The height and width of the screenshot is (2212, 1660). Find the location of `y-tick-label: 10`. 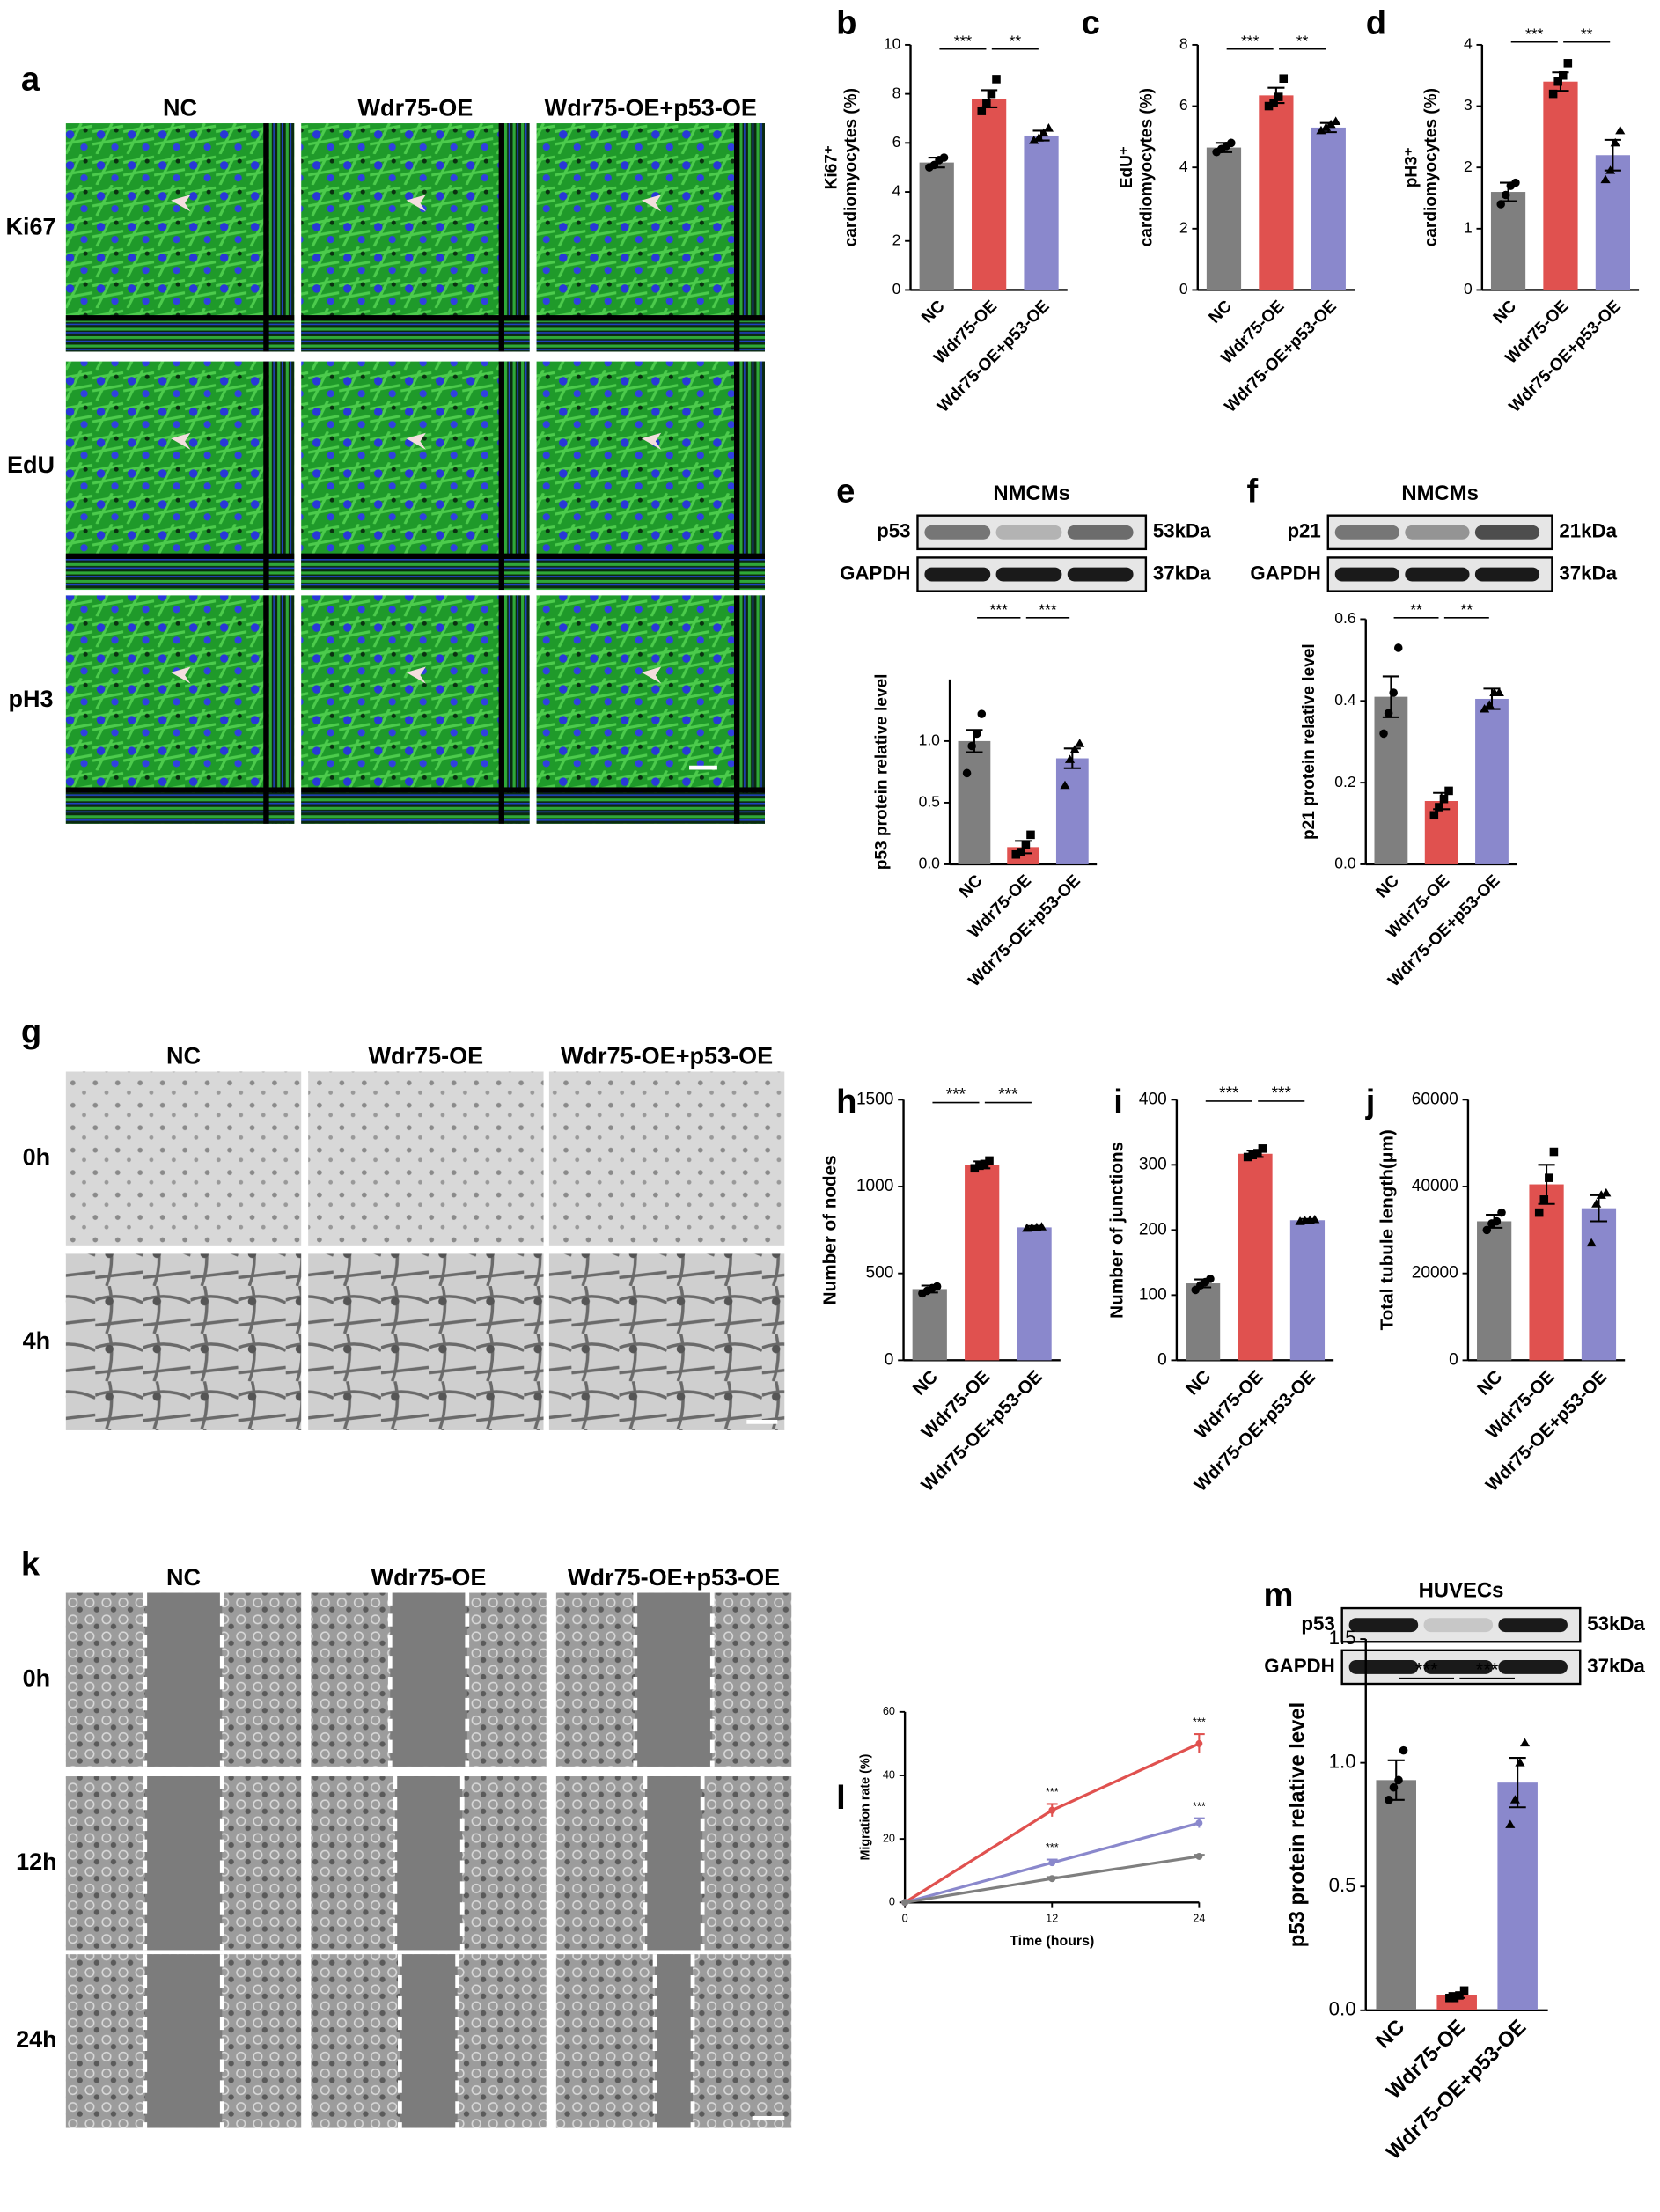

y-tick-label: 10 is located at coordinates (893, 44).